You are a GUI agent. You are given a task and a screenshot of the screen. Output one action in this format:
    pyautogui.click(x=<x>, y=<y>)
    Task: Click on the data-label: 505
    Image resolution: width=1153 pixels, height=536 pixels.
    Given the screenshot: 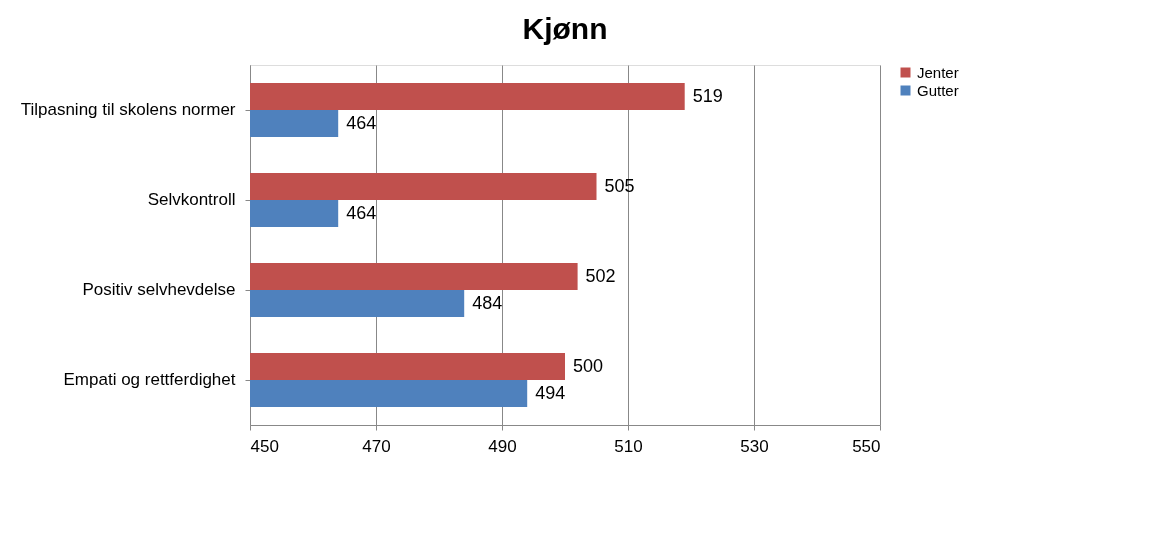 What is the action you would take?
    pyautogui.click(x=619, y=185)
    